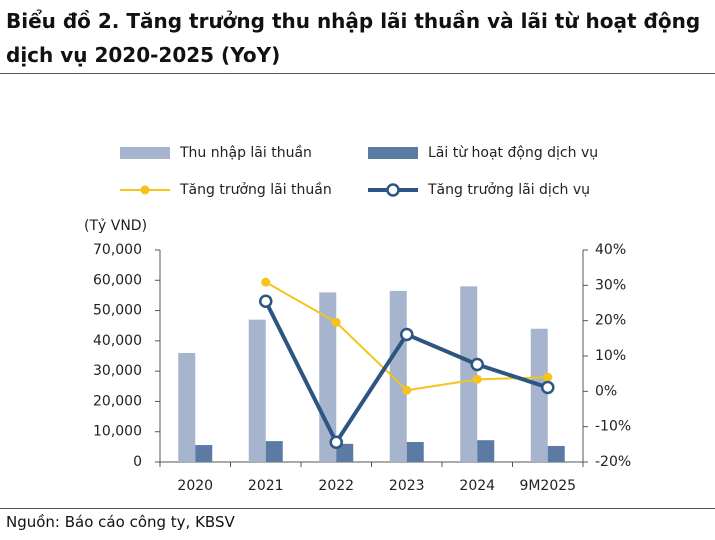  I want to click on legend-label: Tăng trưởng lãi dịch vụ, so click(508, 190).